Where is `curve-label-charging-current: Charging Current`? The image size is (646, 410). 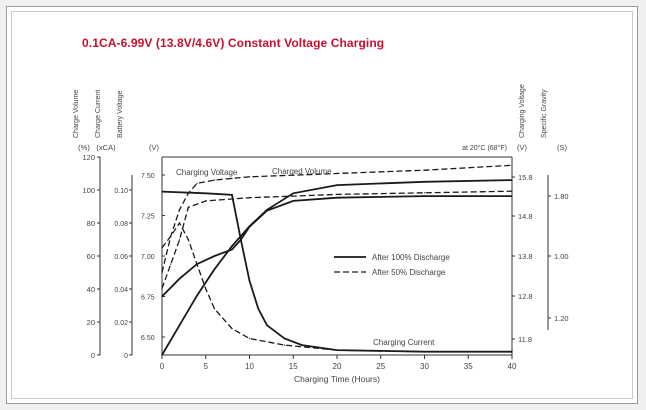
curve-label-charging-current: Charging Current is located at coordinates (404, 342).